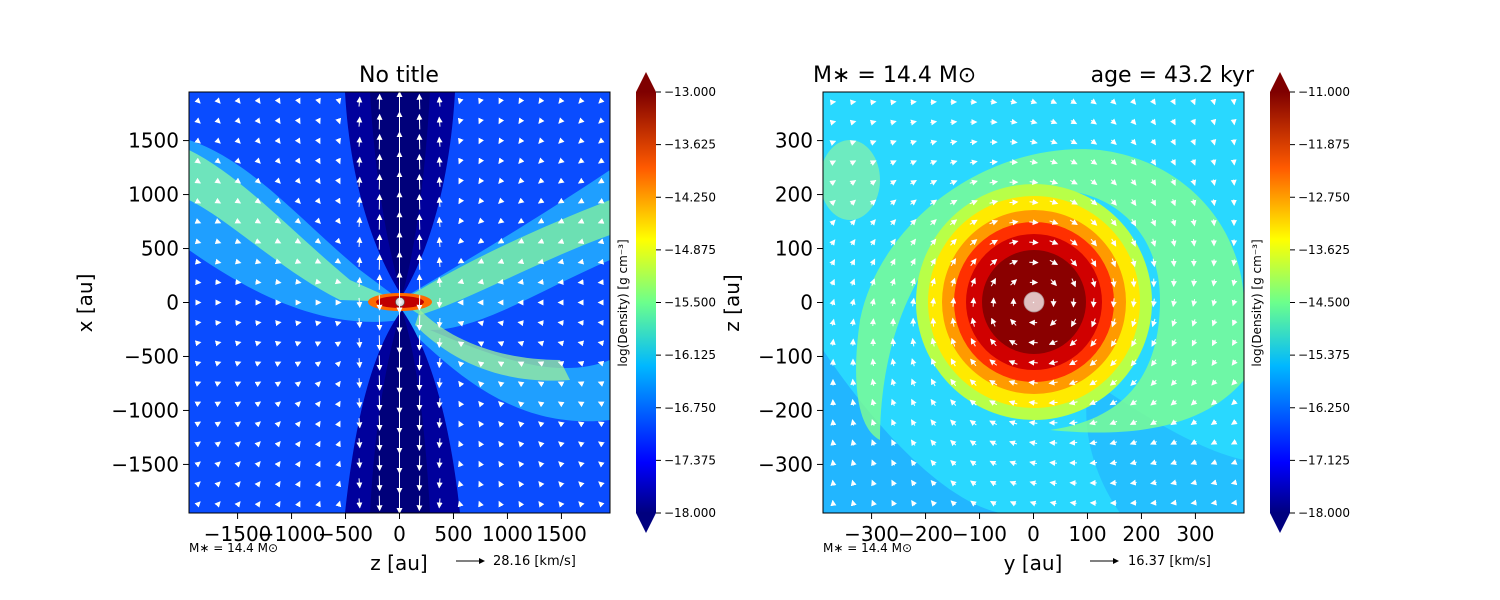  What do you see at coordinates (646, 302) in the screenshot?
I see `left-colorbar-gradient` at bounding box center [646, 302].